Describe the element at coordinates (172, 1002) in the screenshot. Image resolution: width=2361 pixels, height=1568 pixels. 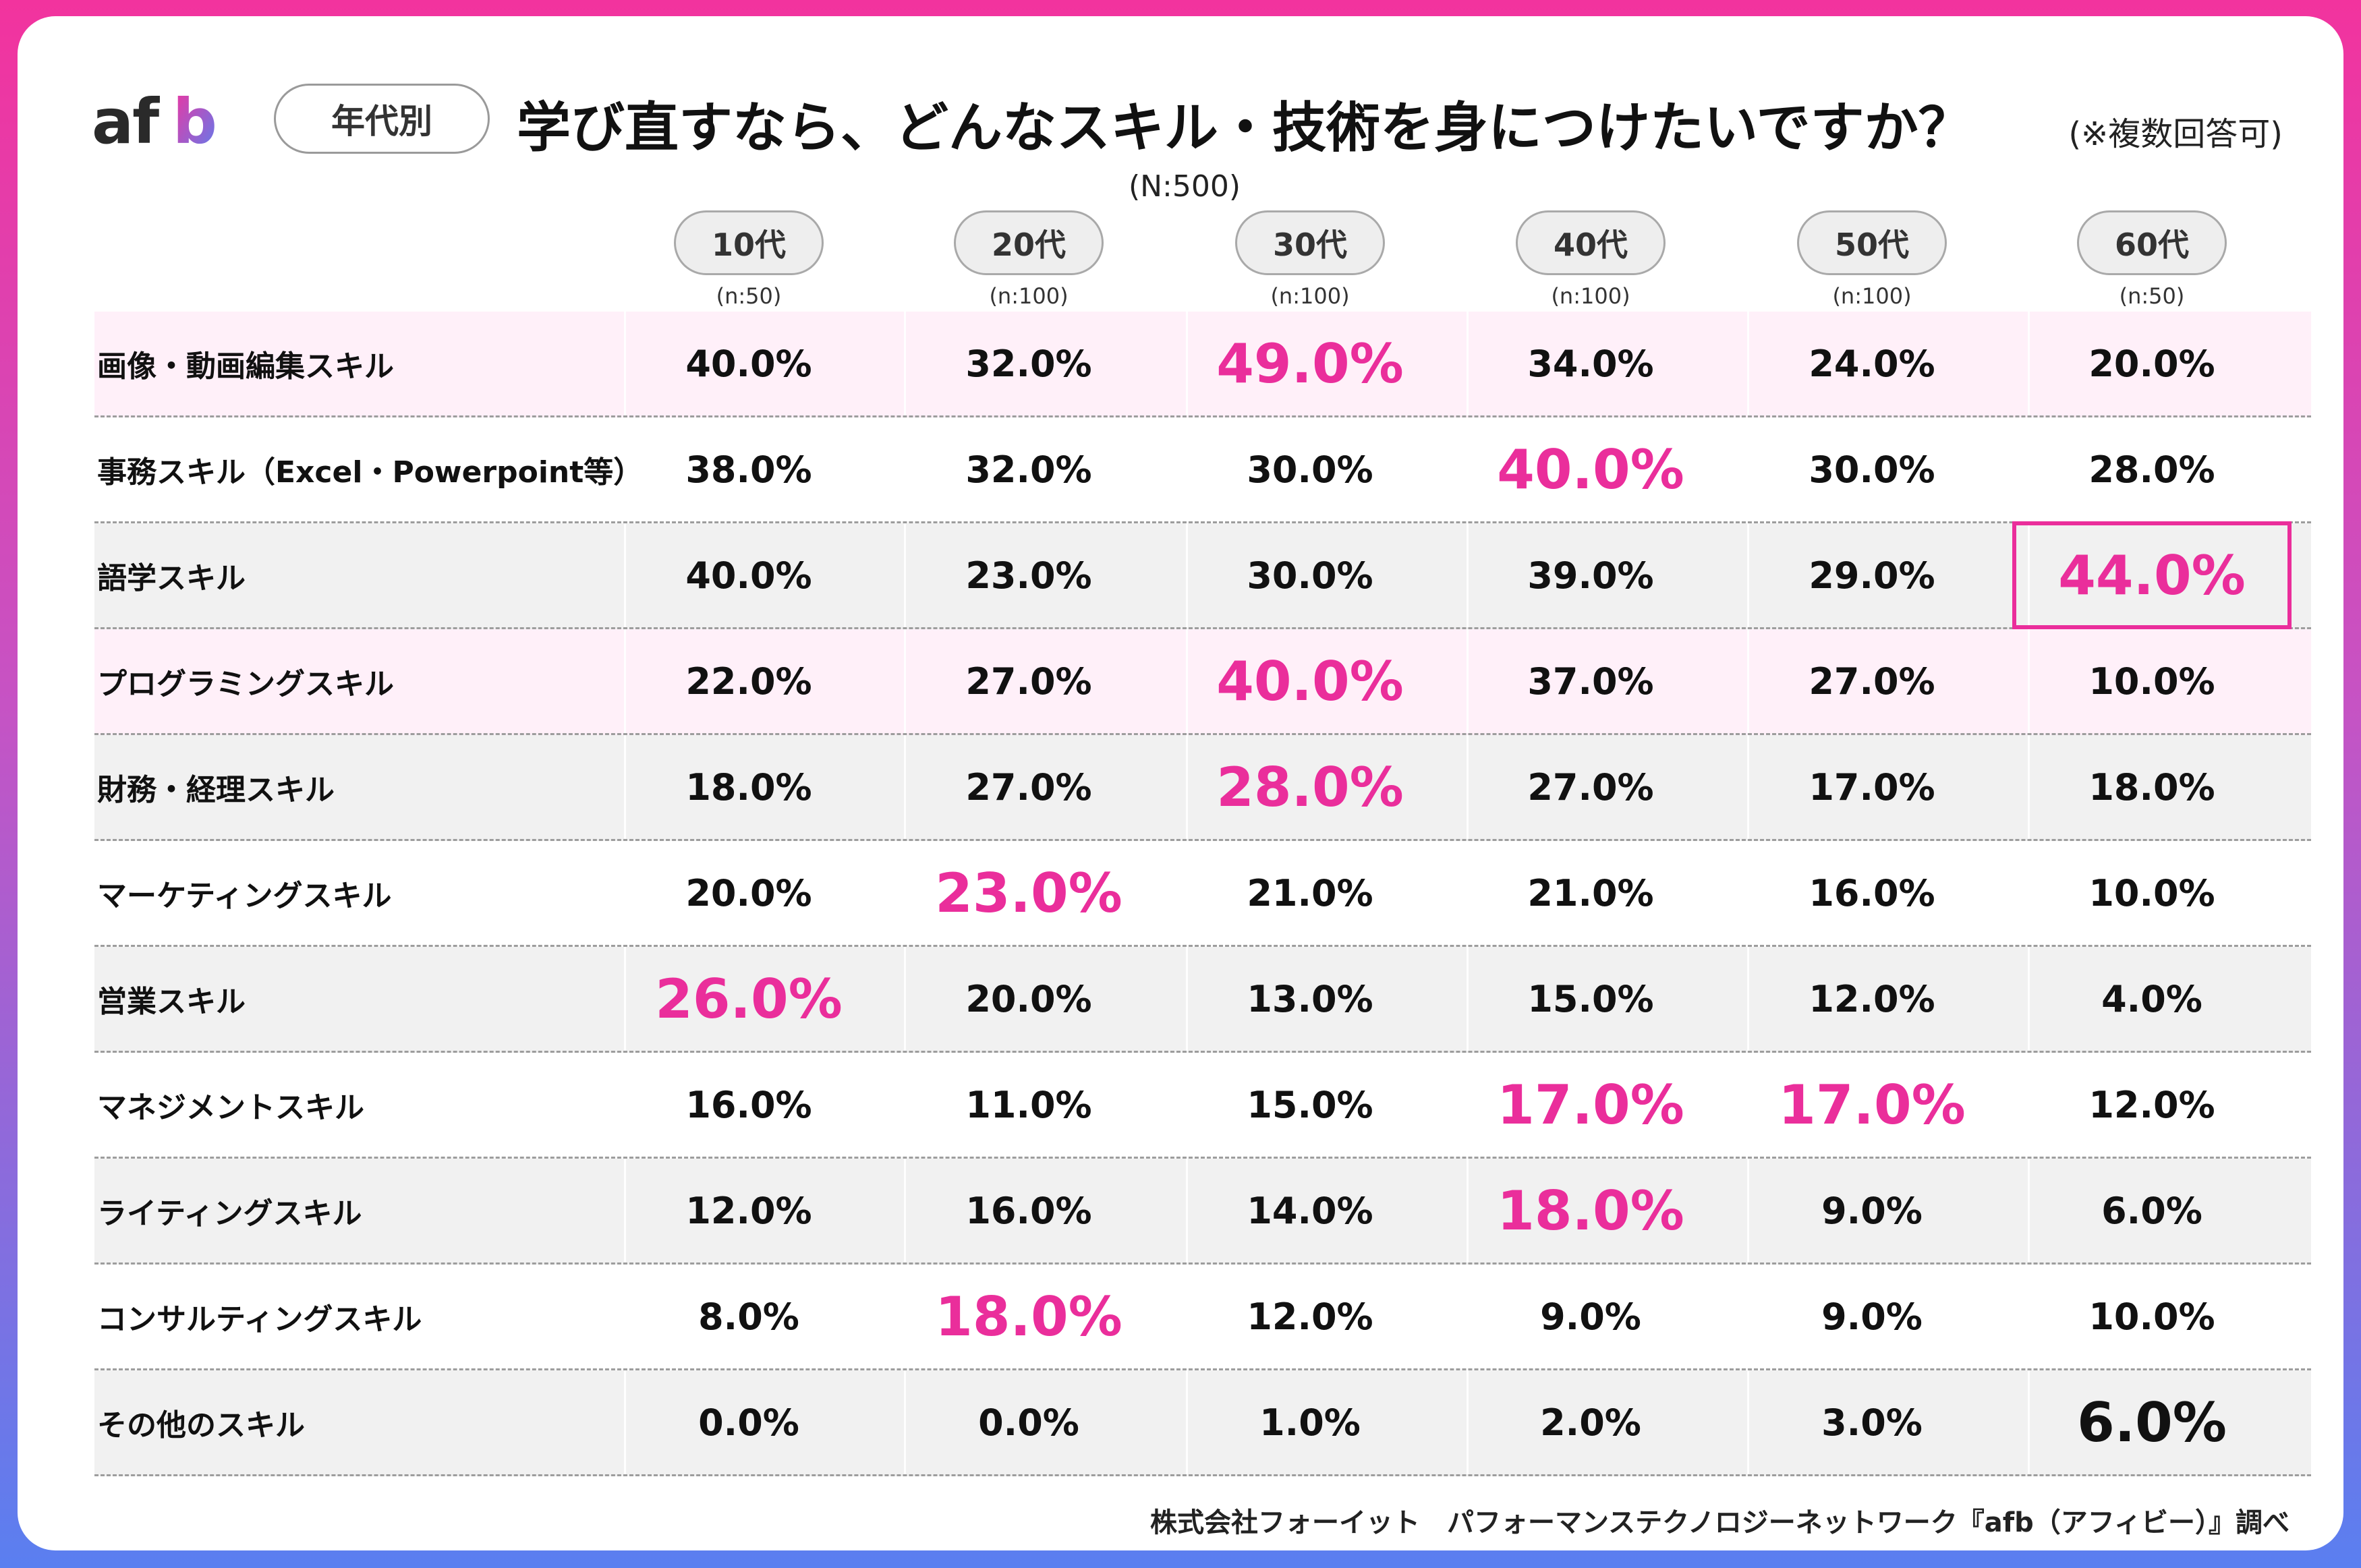
I see `row-label: 営業スキル` at that location.